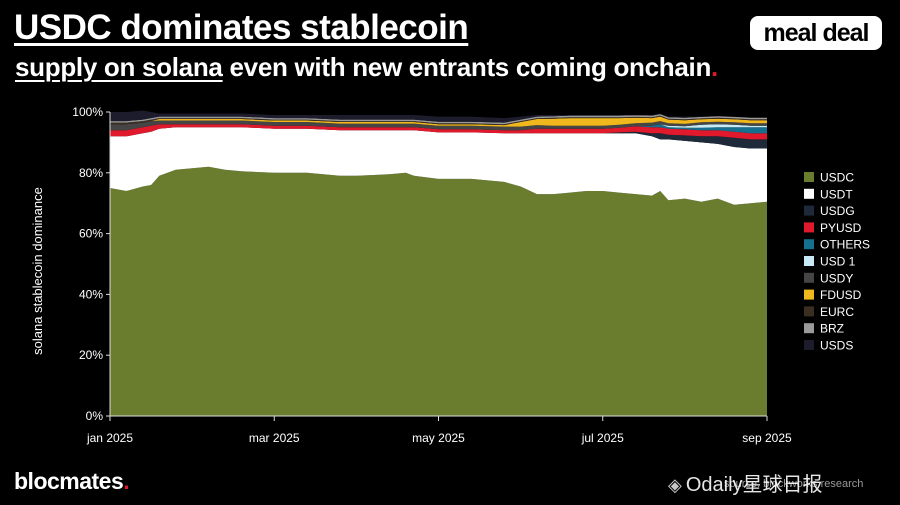  What do you see at coordinates (809, 345) in the screenshot?
I see `legend-swatch-usds` at bounding box center [809, 345].